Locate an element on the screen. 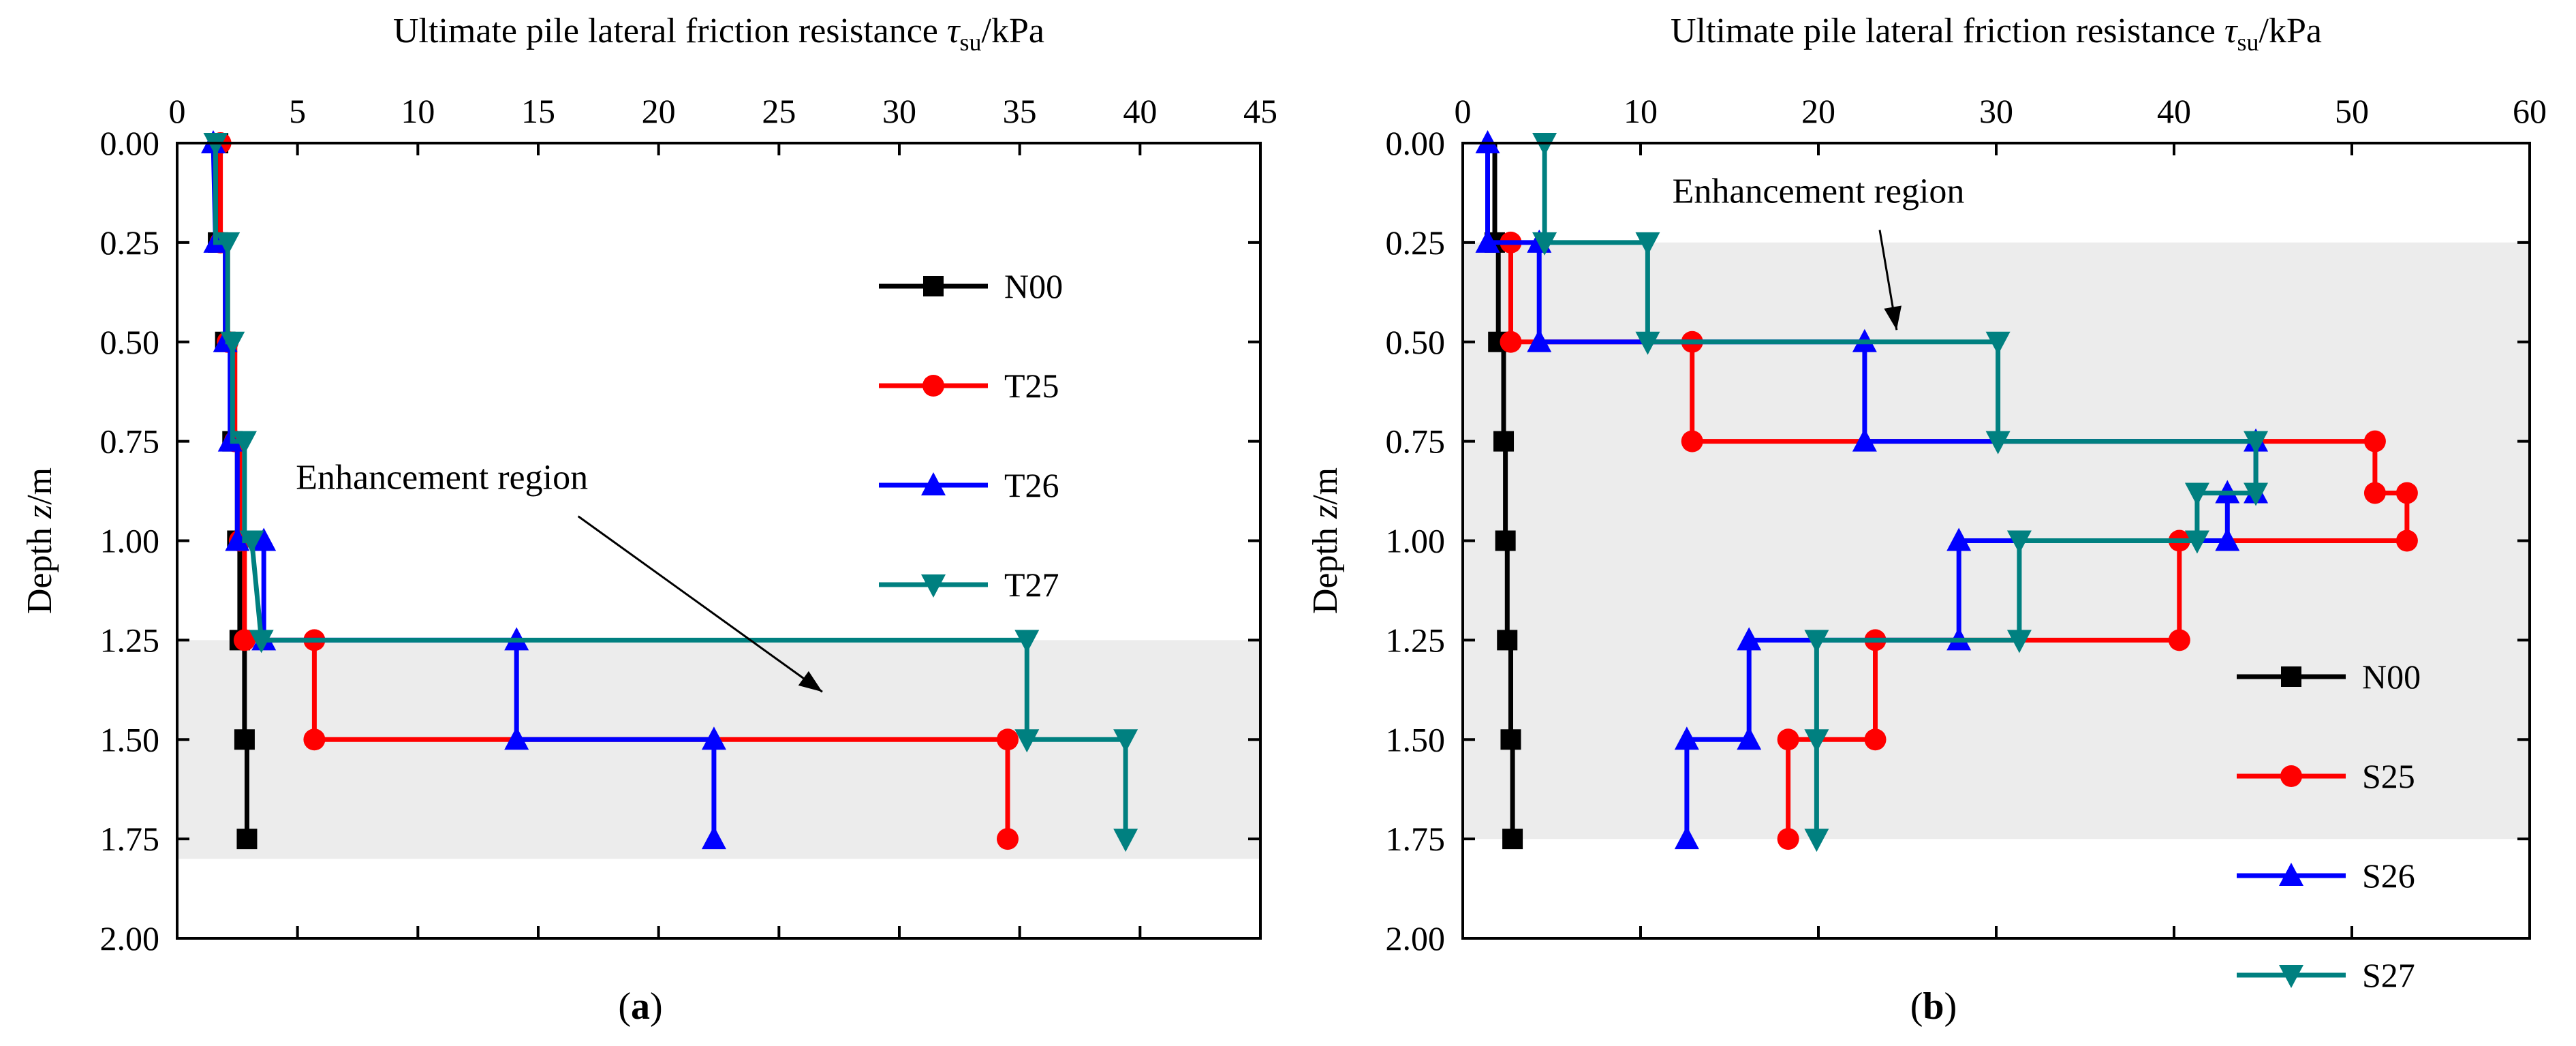 This screenshot has height=1046, width=2576. panel-caption: (b) is located at coordinates (1933, 1007).